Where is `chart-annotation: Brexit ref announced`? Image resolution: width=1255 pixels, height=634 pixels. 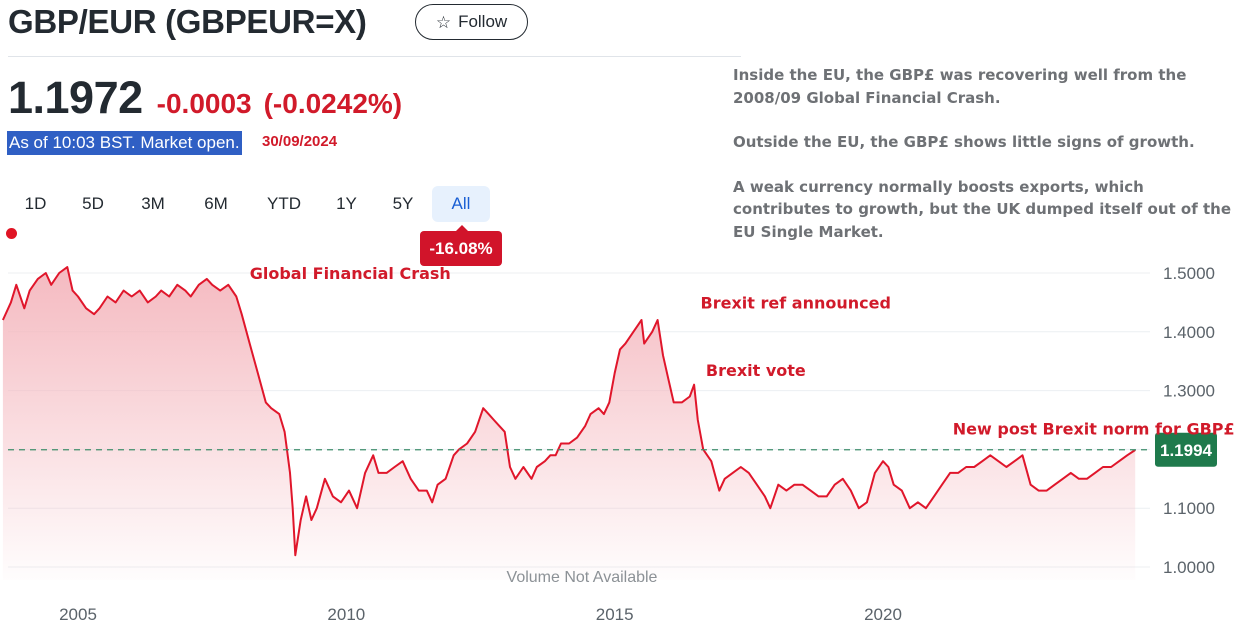
chart-annotation: Brexit ref announced is located at coordinates (796, 302).